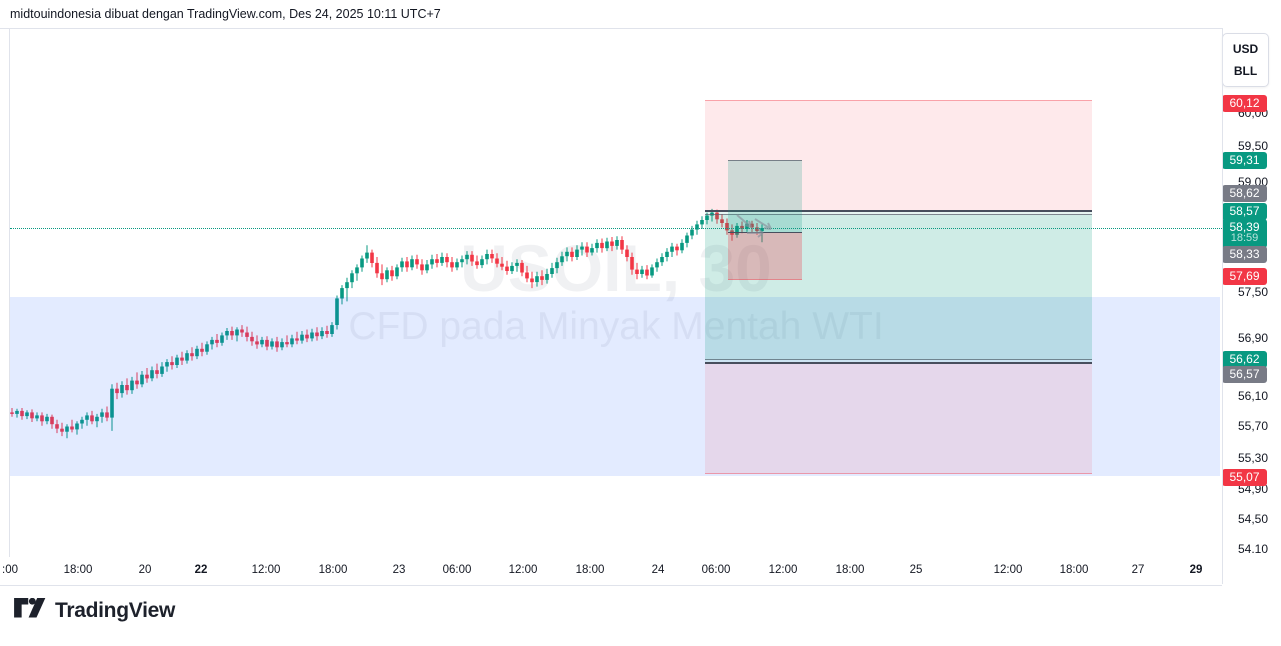  What do you see at coordinates (1245, 49) in the screenshot?
I see `currency-label: USD` at bounding box center [1245, 49].